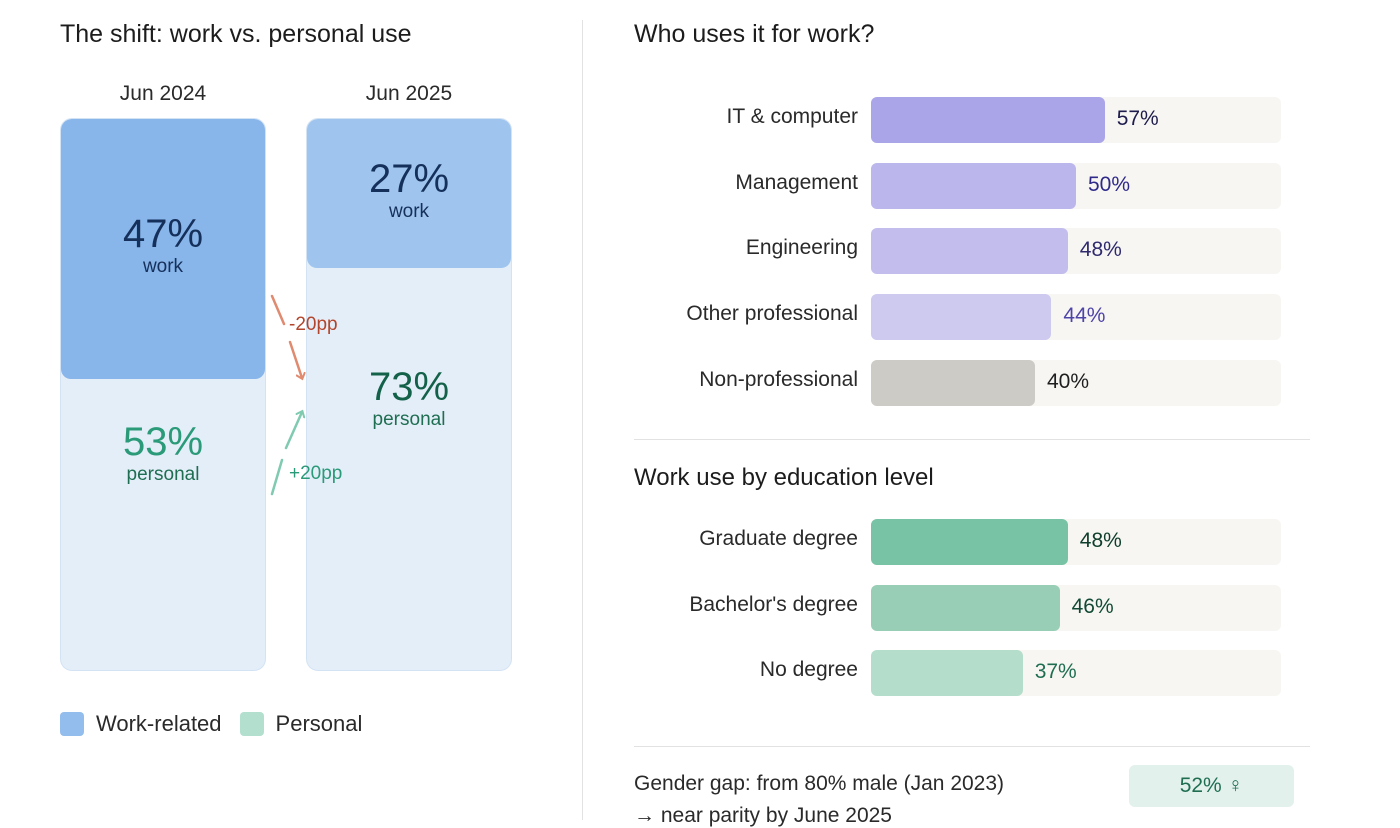 This screenshot has height=828, width=1400. What do you see at coordinates (1100, 250) in the screenshot?
I see `occupation-value: 48%` at bounding box center [1100, 250].